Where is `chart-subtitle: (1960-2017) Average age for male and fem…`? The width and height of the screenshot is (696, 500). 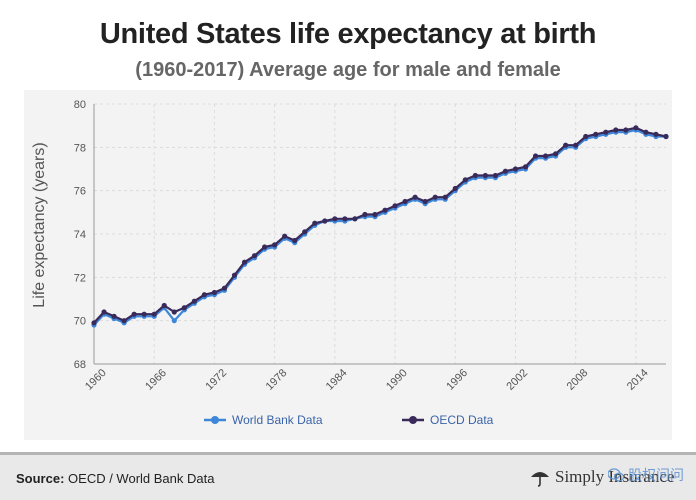
chart-subtitle: (1960-2017) Average age for male and fem… is located at coordinates (348, 70).